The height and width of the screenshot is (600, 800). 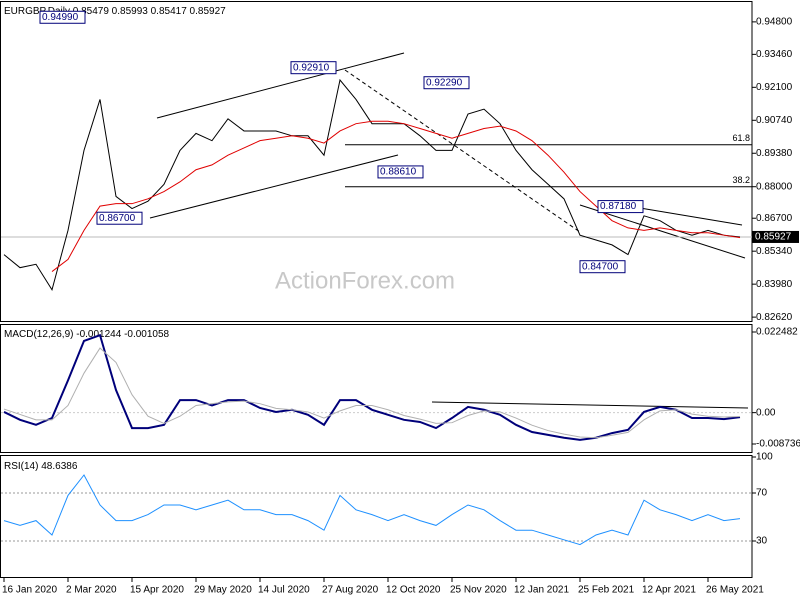 I want to click on ohlc-value: 0.85479, so click(x=91, y=11).